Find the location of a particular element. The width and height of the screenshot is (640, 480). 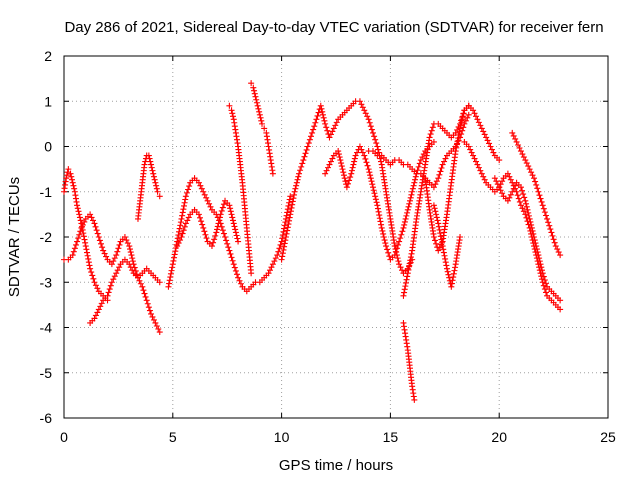

x-axis-label: GPS time / hours is located at coordinates (336, 465).